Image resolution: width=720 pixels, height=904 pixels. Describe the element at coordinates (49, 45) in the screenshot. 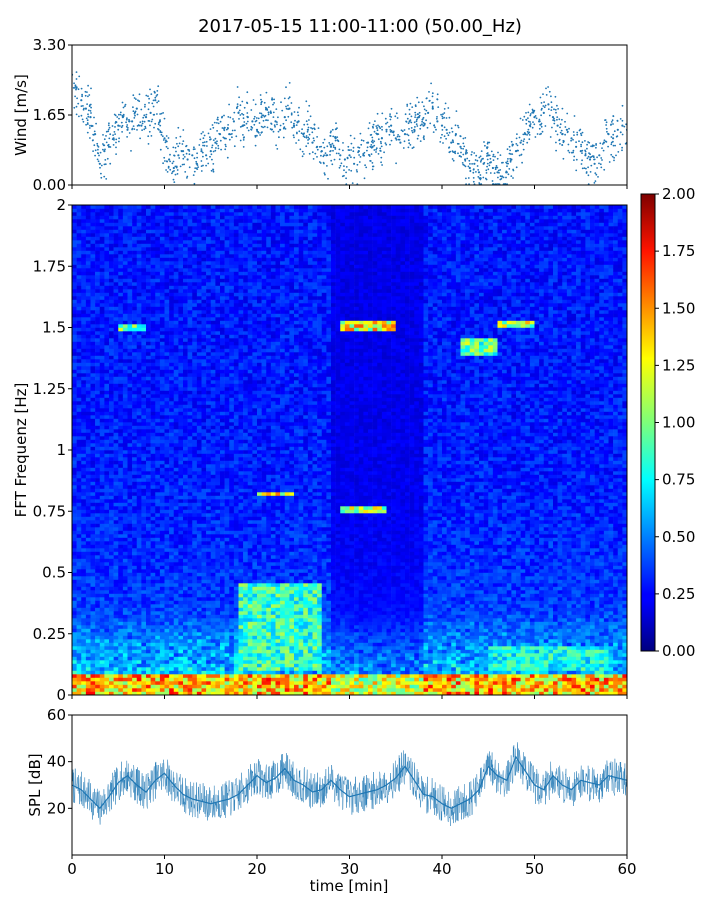

I see `wind-y-tick-label: 3.30` at that location.